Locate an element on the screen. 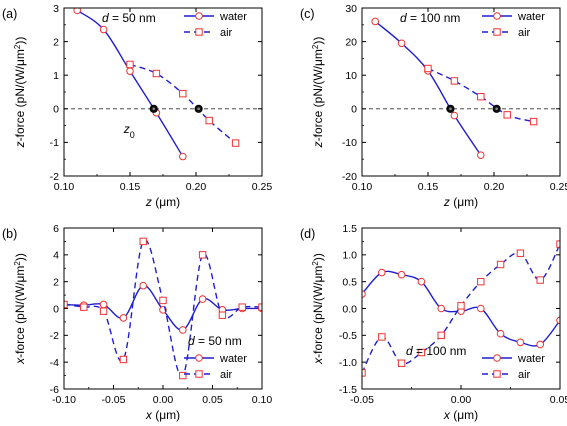 This screenshot has height=426, width=567. x-tick-label: -0.10 is located at coordinates (64, 400).